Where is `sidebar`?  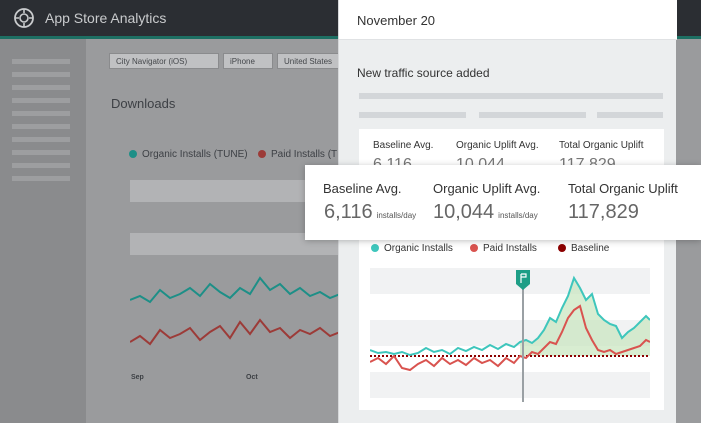 sidebar is located at coordinates (43, 231).